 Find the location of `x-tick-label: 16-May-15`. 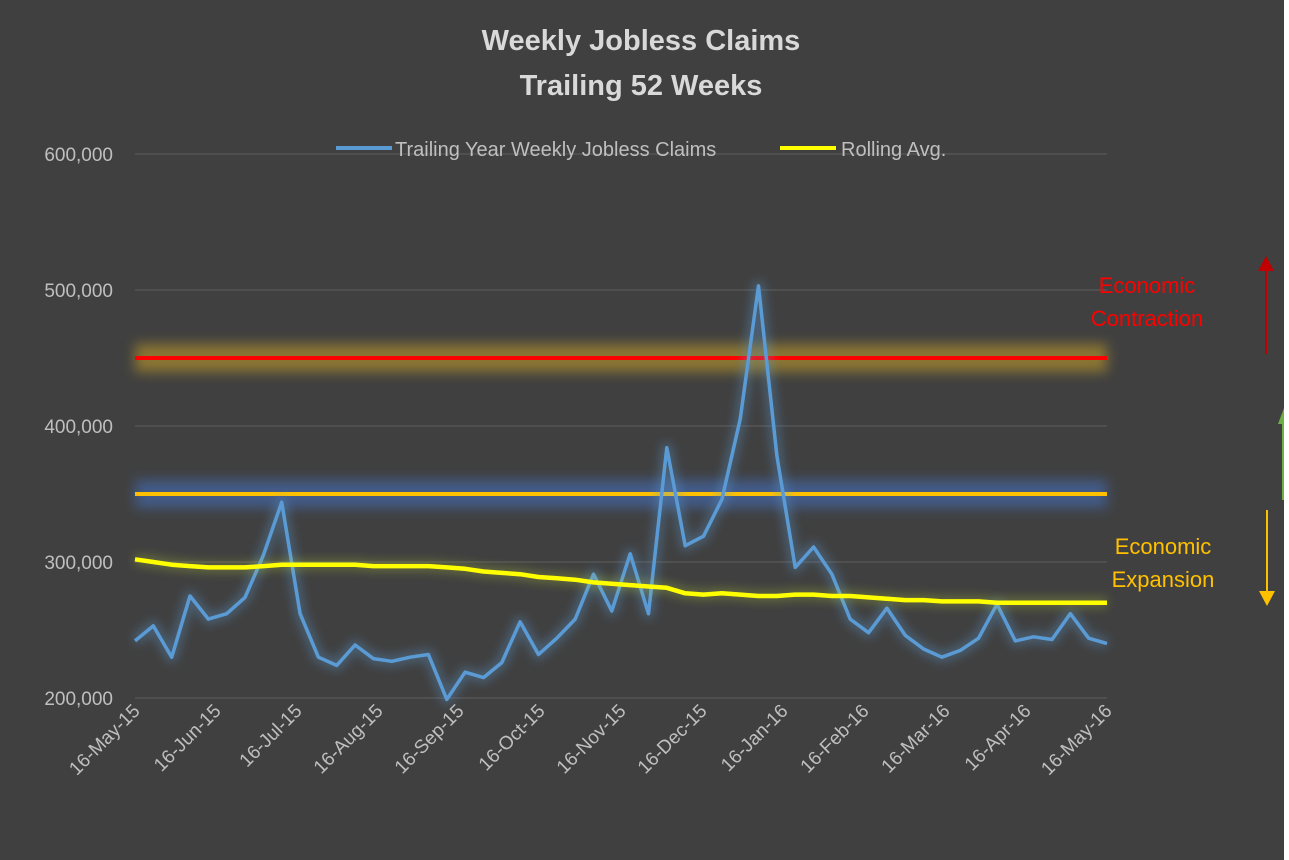

x-tick-label: 16-May-15 is located at coordinates (104, 740).